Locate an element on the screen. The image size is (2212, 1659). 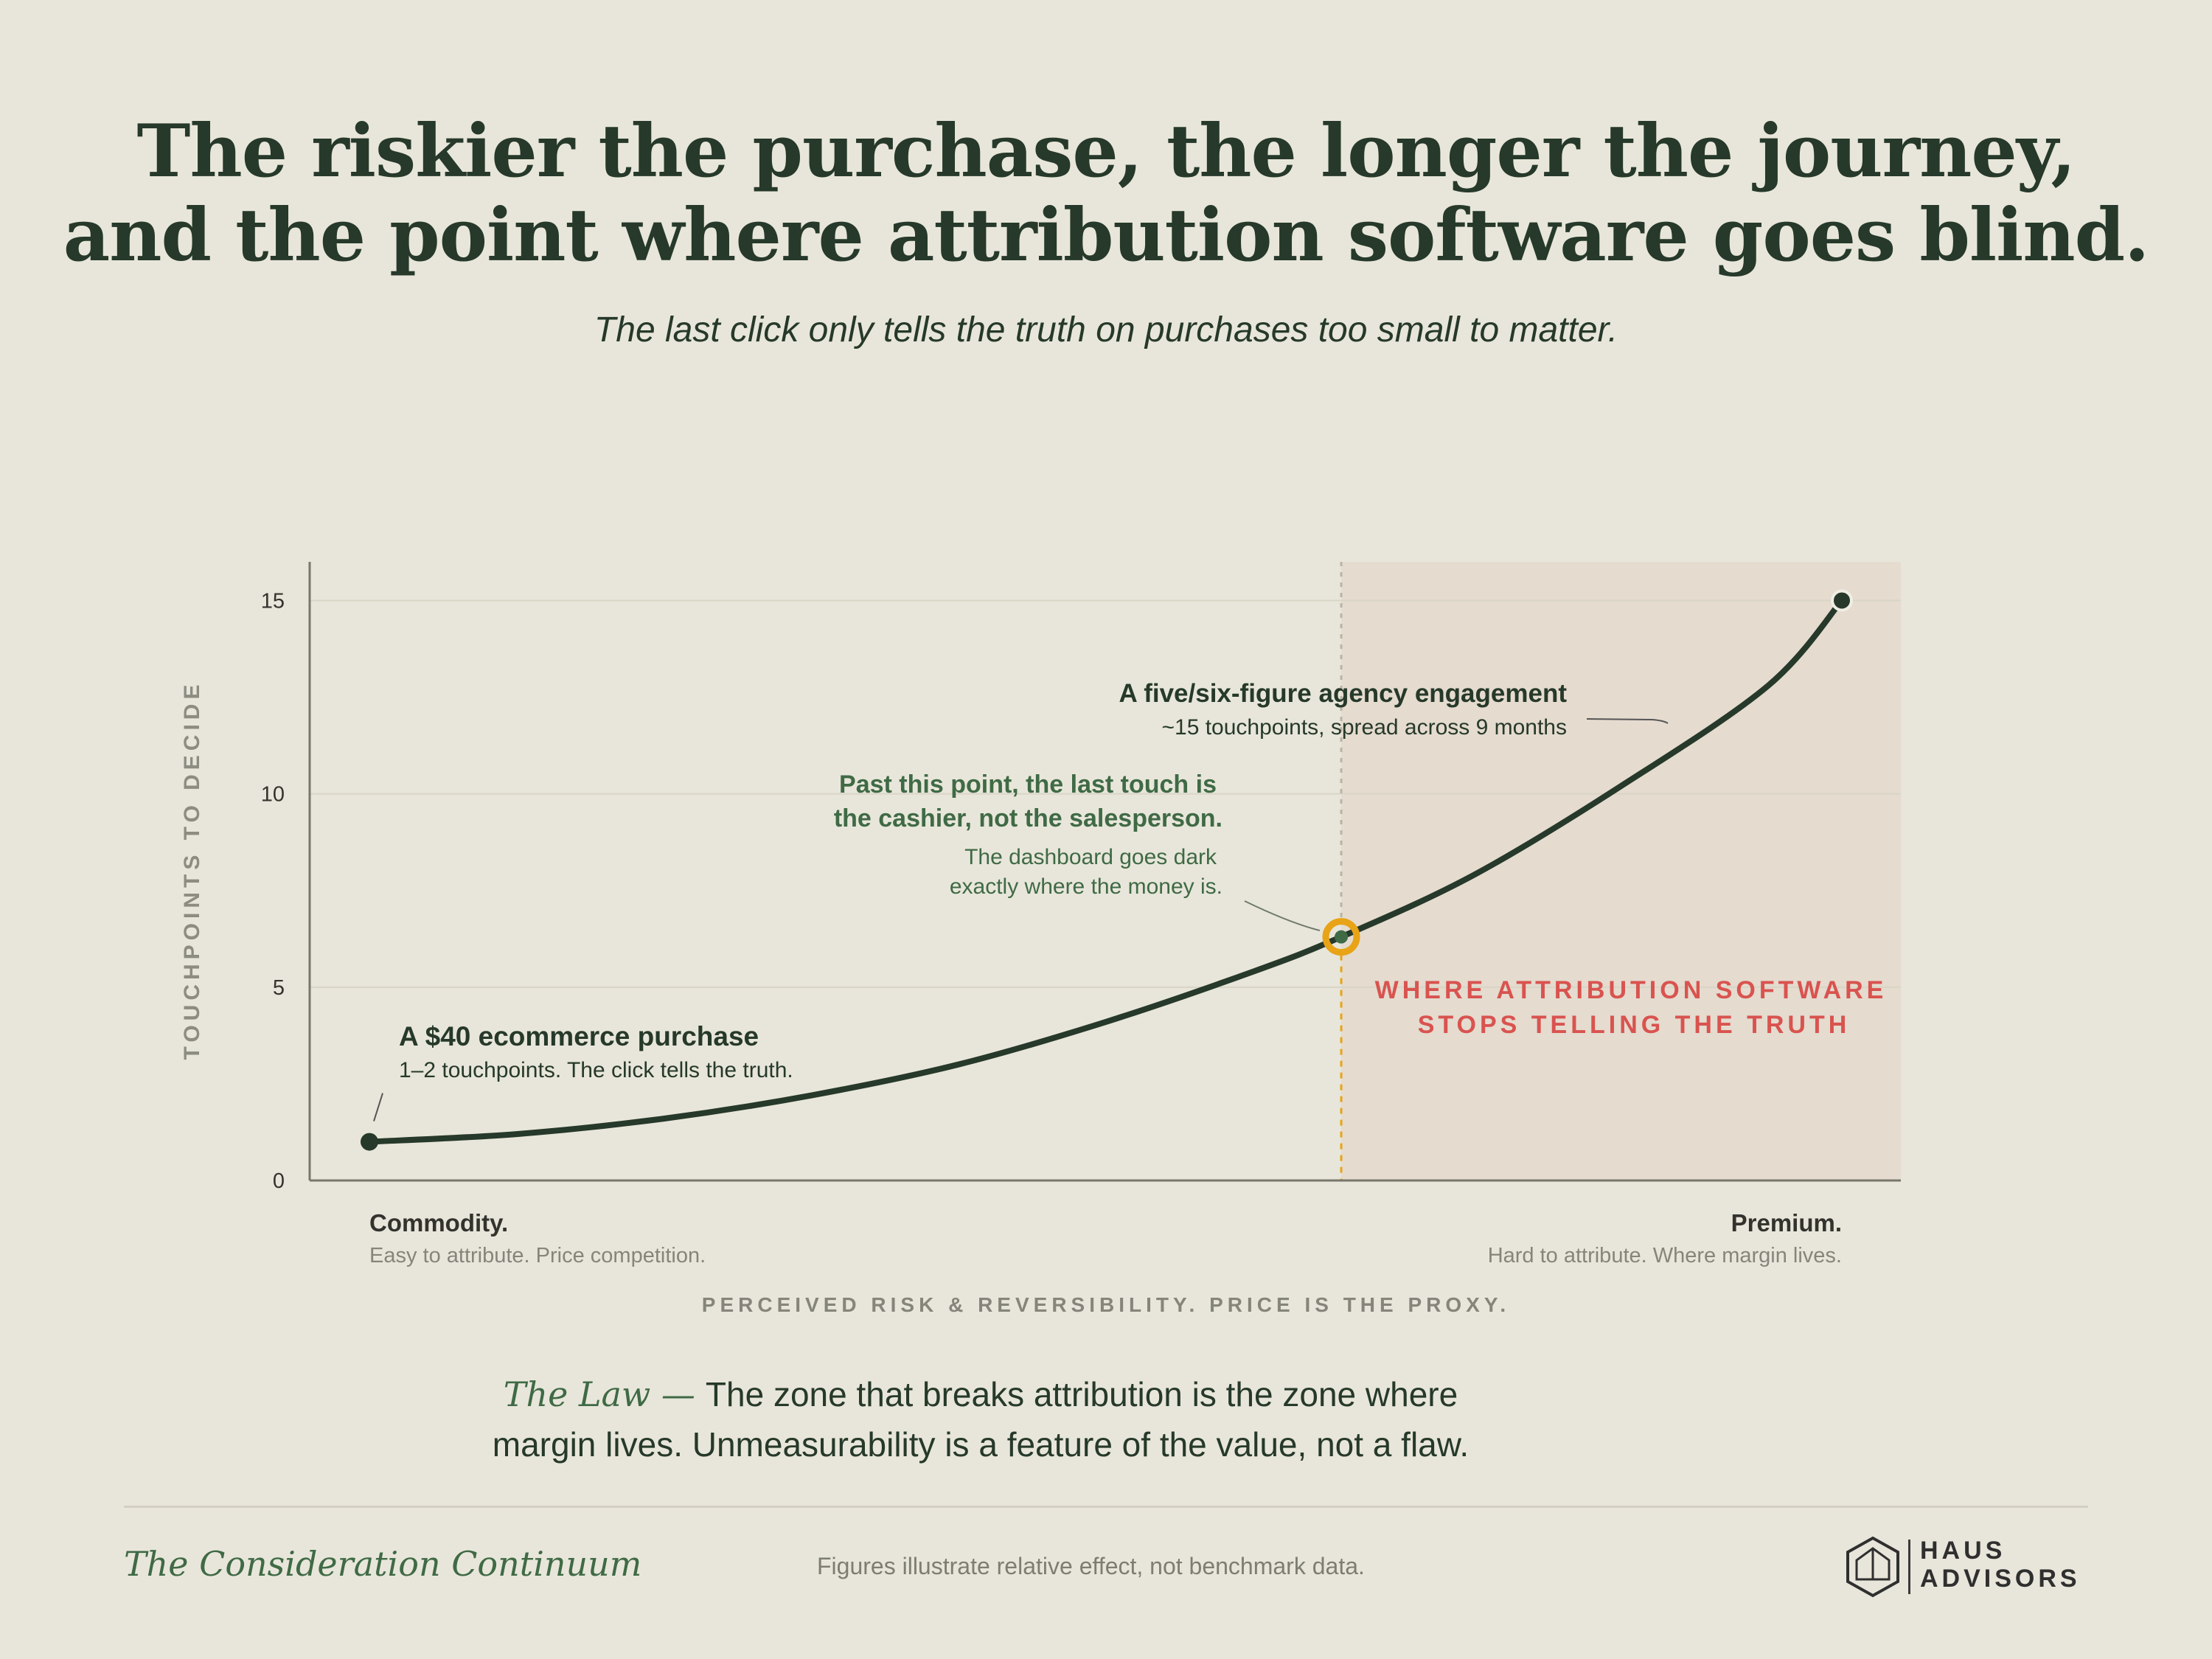
y-tick-label-5: 5 is located at coordinates (279, 988).